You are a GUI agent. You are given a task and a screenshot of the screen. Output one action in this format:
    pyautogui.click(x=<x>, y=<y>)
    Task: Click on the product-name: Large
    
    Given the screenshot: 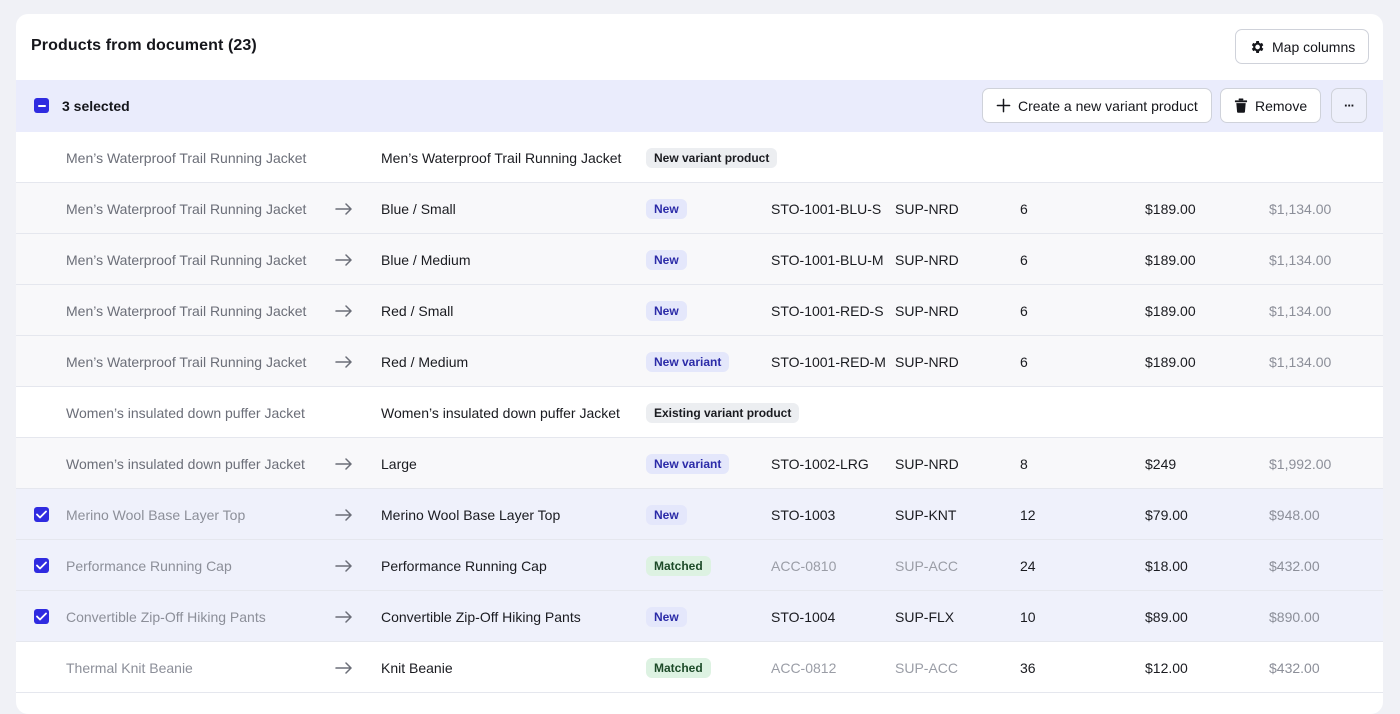 What is the action you would take?
    pyautogui.click(x=399, y=463)
    